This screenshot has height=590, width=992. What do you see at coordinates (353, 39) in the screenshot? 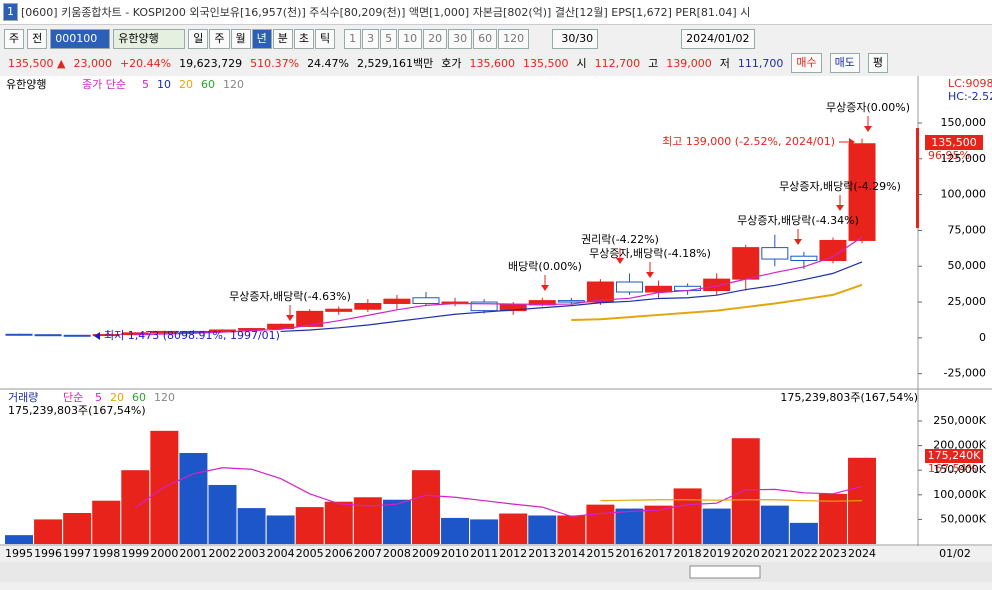
I see `interval-button: 1` at bounding box center [353, 39].